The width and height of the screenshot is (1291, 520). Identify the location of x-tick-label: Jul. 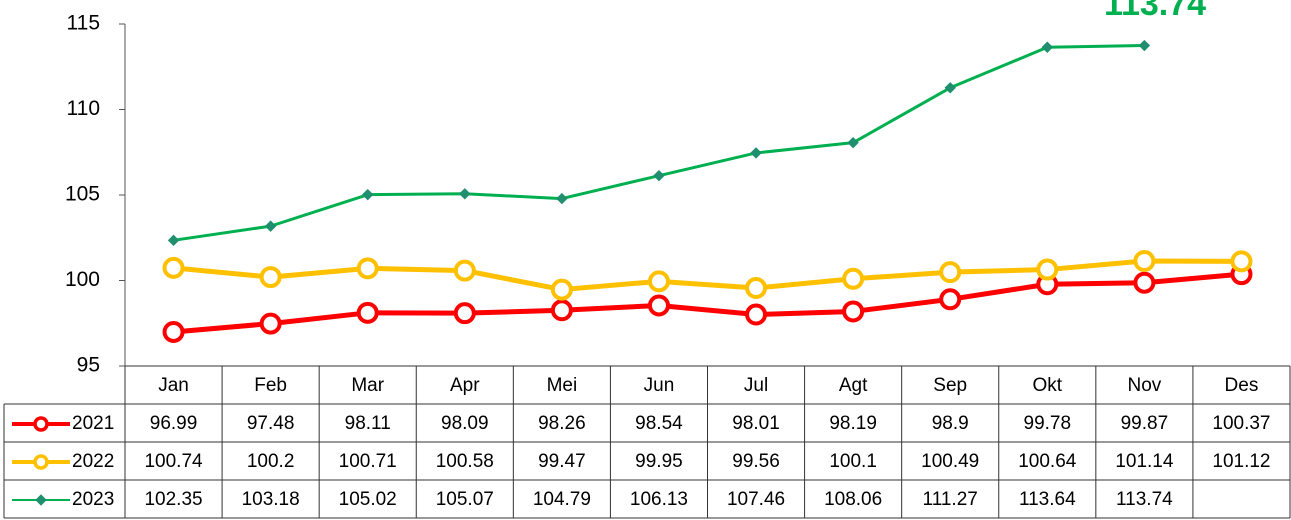
(756, 385).